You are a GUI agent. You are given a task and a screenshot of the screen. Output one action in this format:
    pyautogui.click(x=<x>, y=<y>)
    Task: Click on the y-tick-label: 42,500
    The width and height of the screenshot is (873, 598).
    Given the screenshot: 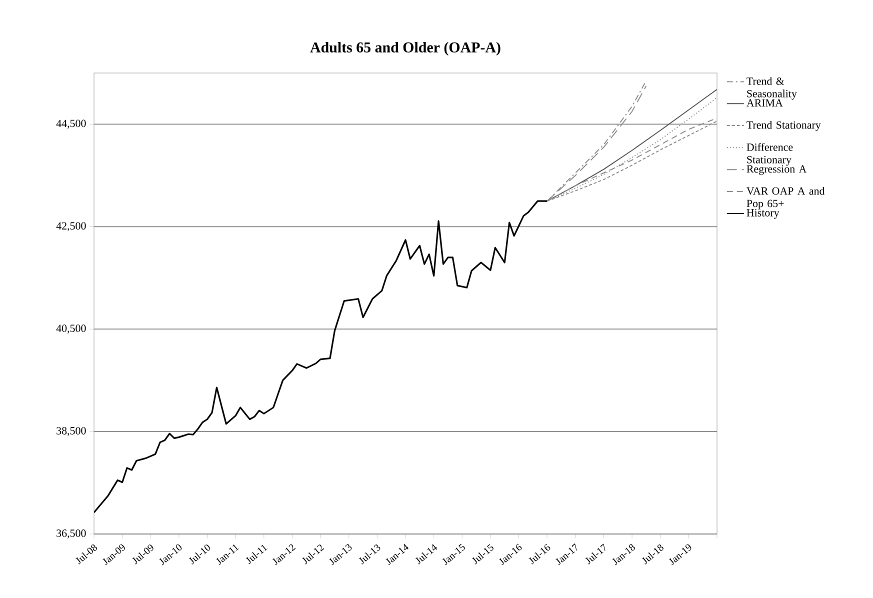 What is the action you would take?
    pyautogui.click(x=71, y=227)
    